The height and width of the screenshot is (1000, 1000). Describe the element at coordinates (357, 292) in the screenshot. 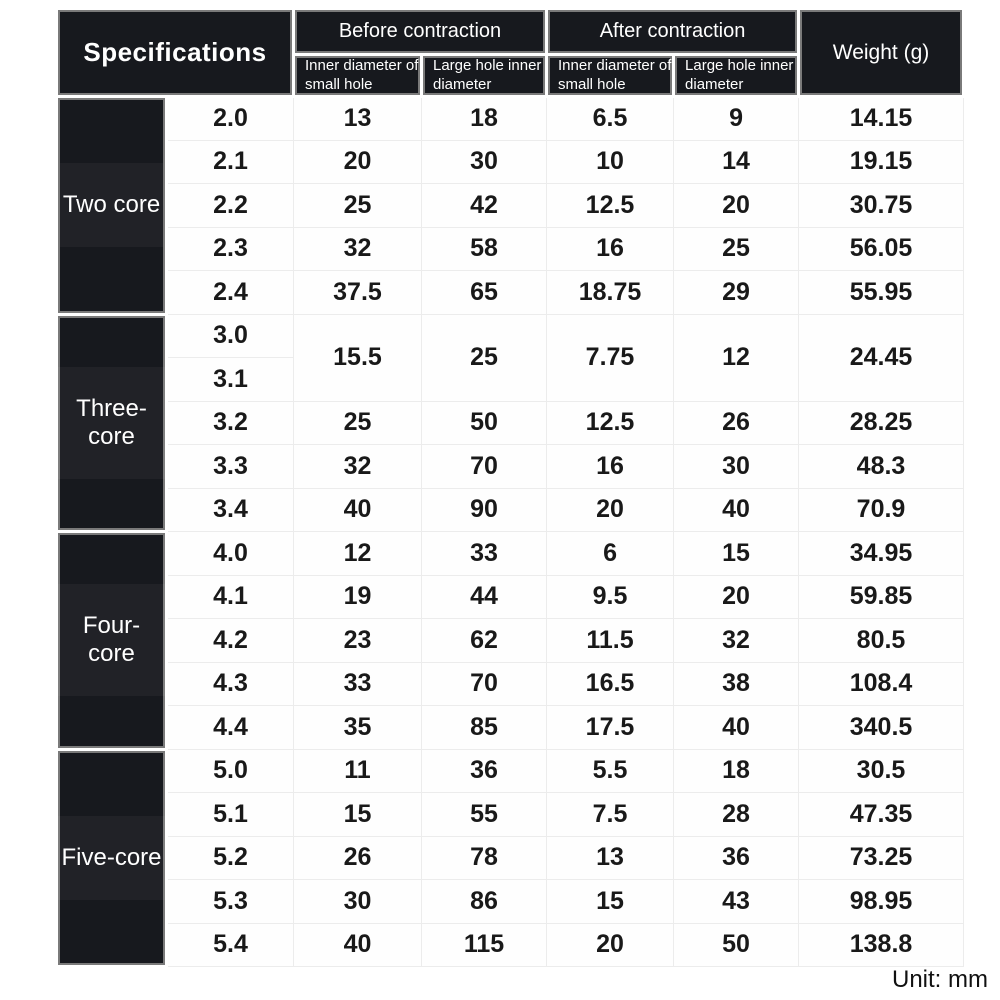

I see `value-cell: 37.5` at that location.